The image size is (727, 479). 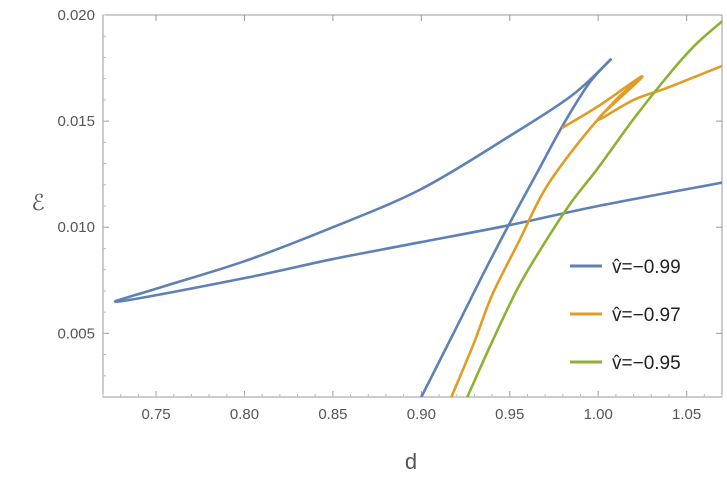 What do you see at coordinates (646, 363) in the screenshot?
I see `legend-label: v̂=−0.95` at bounding box center [646, 363].